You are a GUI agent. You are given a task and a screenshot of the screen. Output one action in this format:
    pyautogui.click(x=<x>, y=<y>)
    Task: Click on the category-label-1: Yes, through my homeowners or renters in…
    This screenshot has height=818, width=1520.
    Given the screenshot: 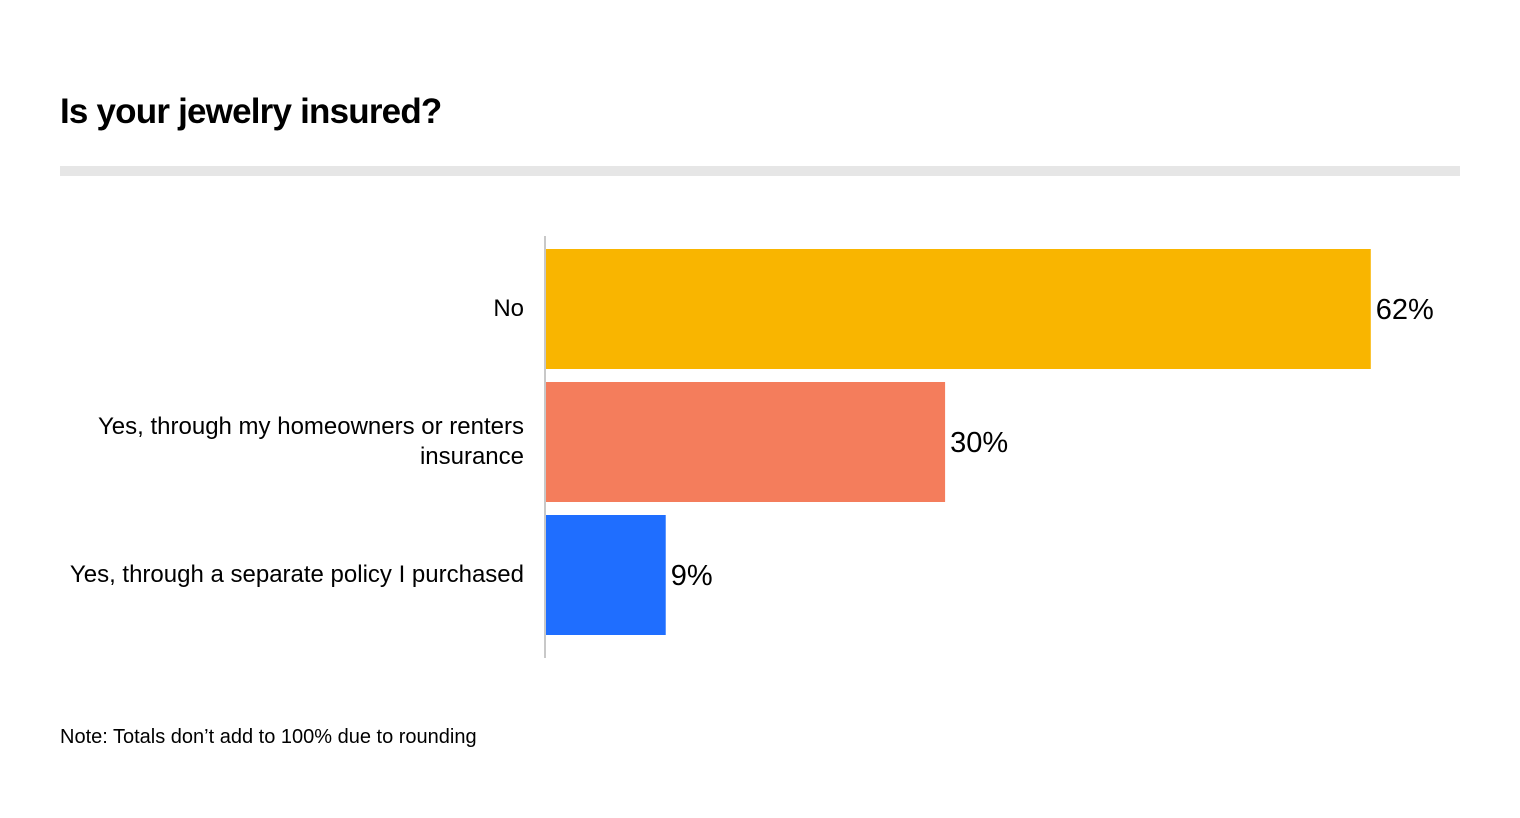 What is the action you would take?
    pyautogui.click(x=311, y=441)
    